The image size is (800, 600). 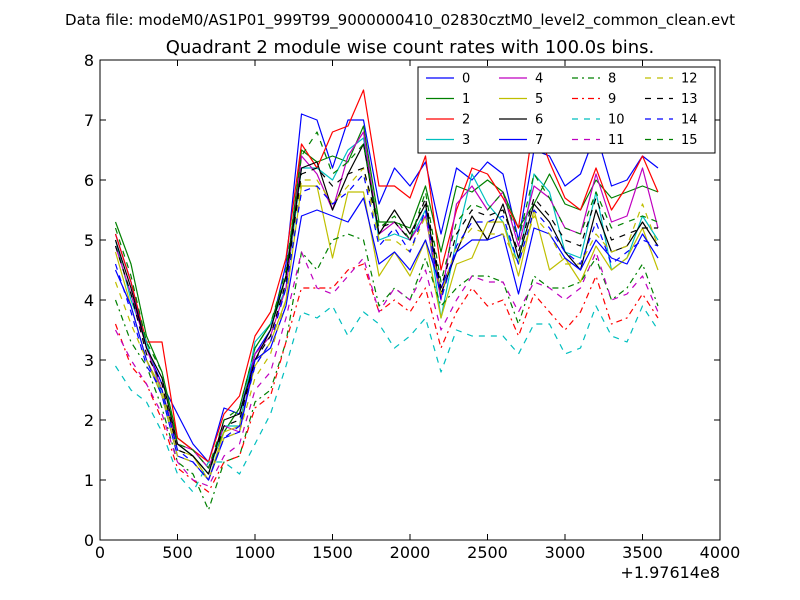 What do you see at coordinates (539, 120) in the screenshot?
I see `legend-label: 6` at bounding box center [539, 120].